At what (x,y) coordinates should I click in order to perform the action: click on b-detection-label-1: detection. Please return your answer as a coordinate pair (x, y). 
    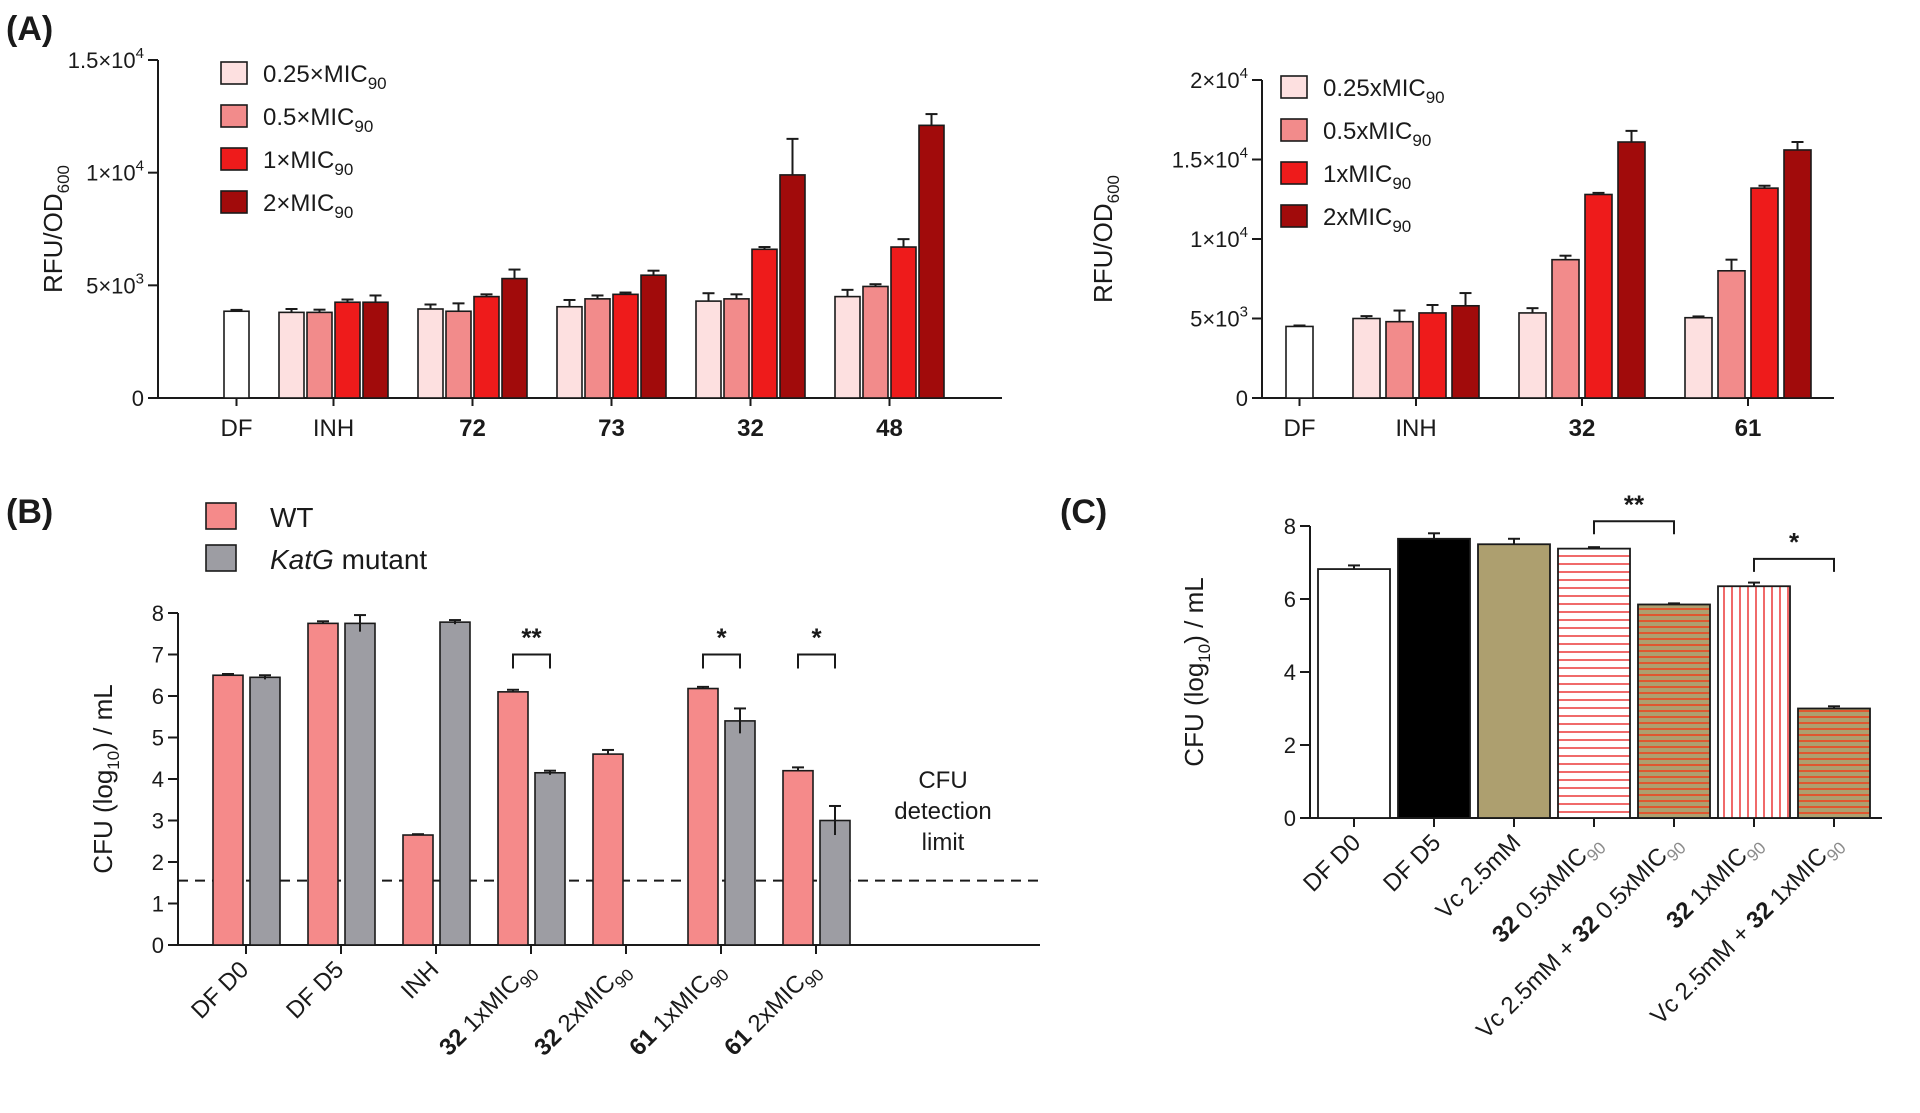
    Looking at the image, I should click on (942, 811).